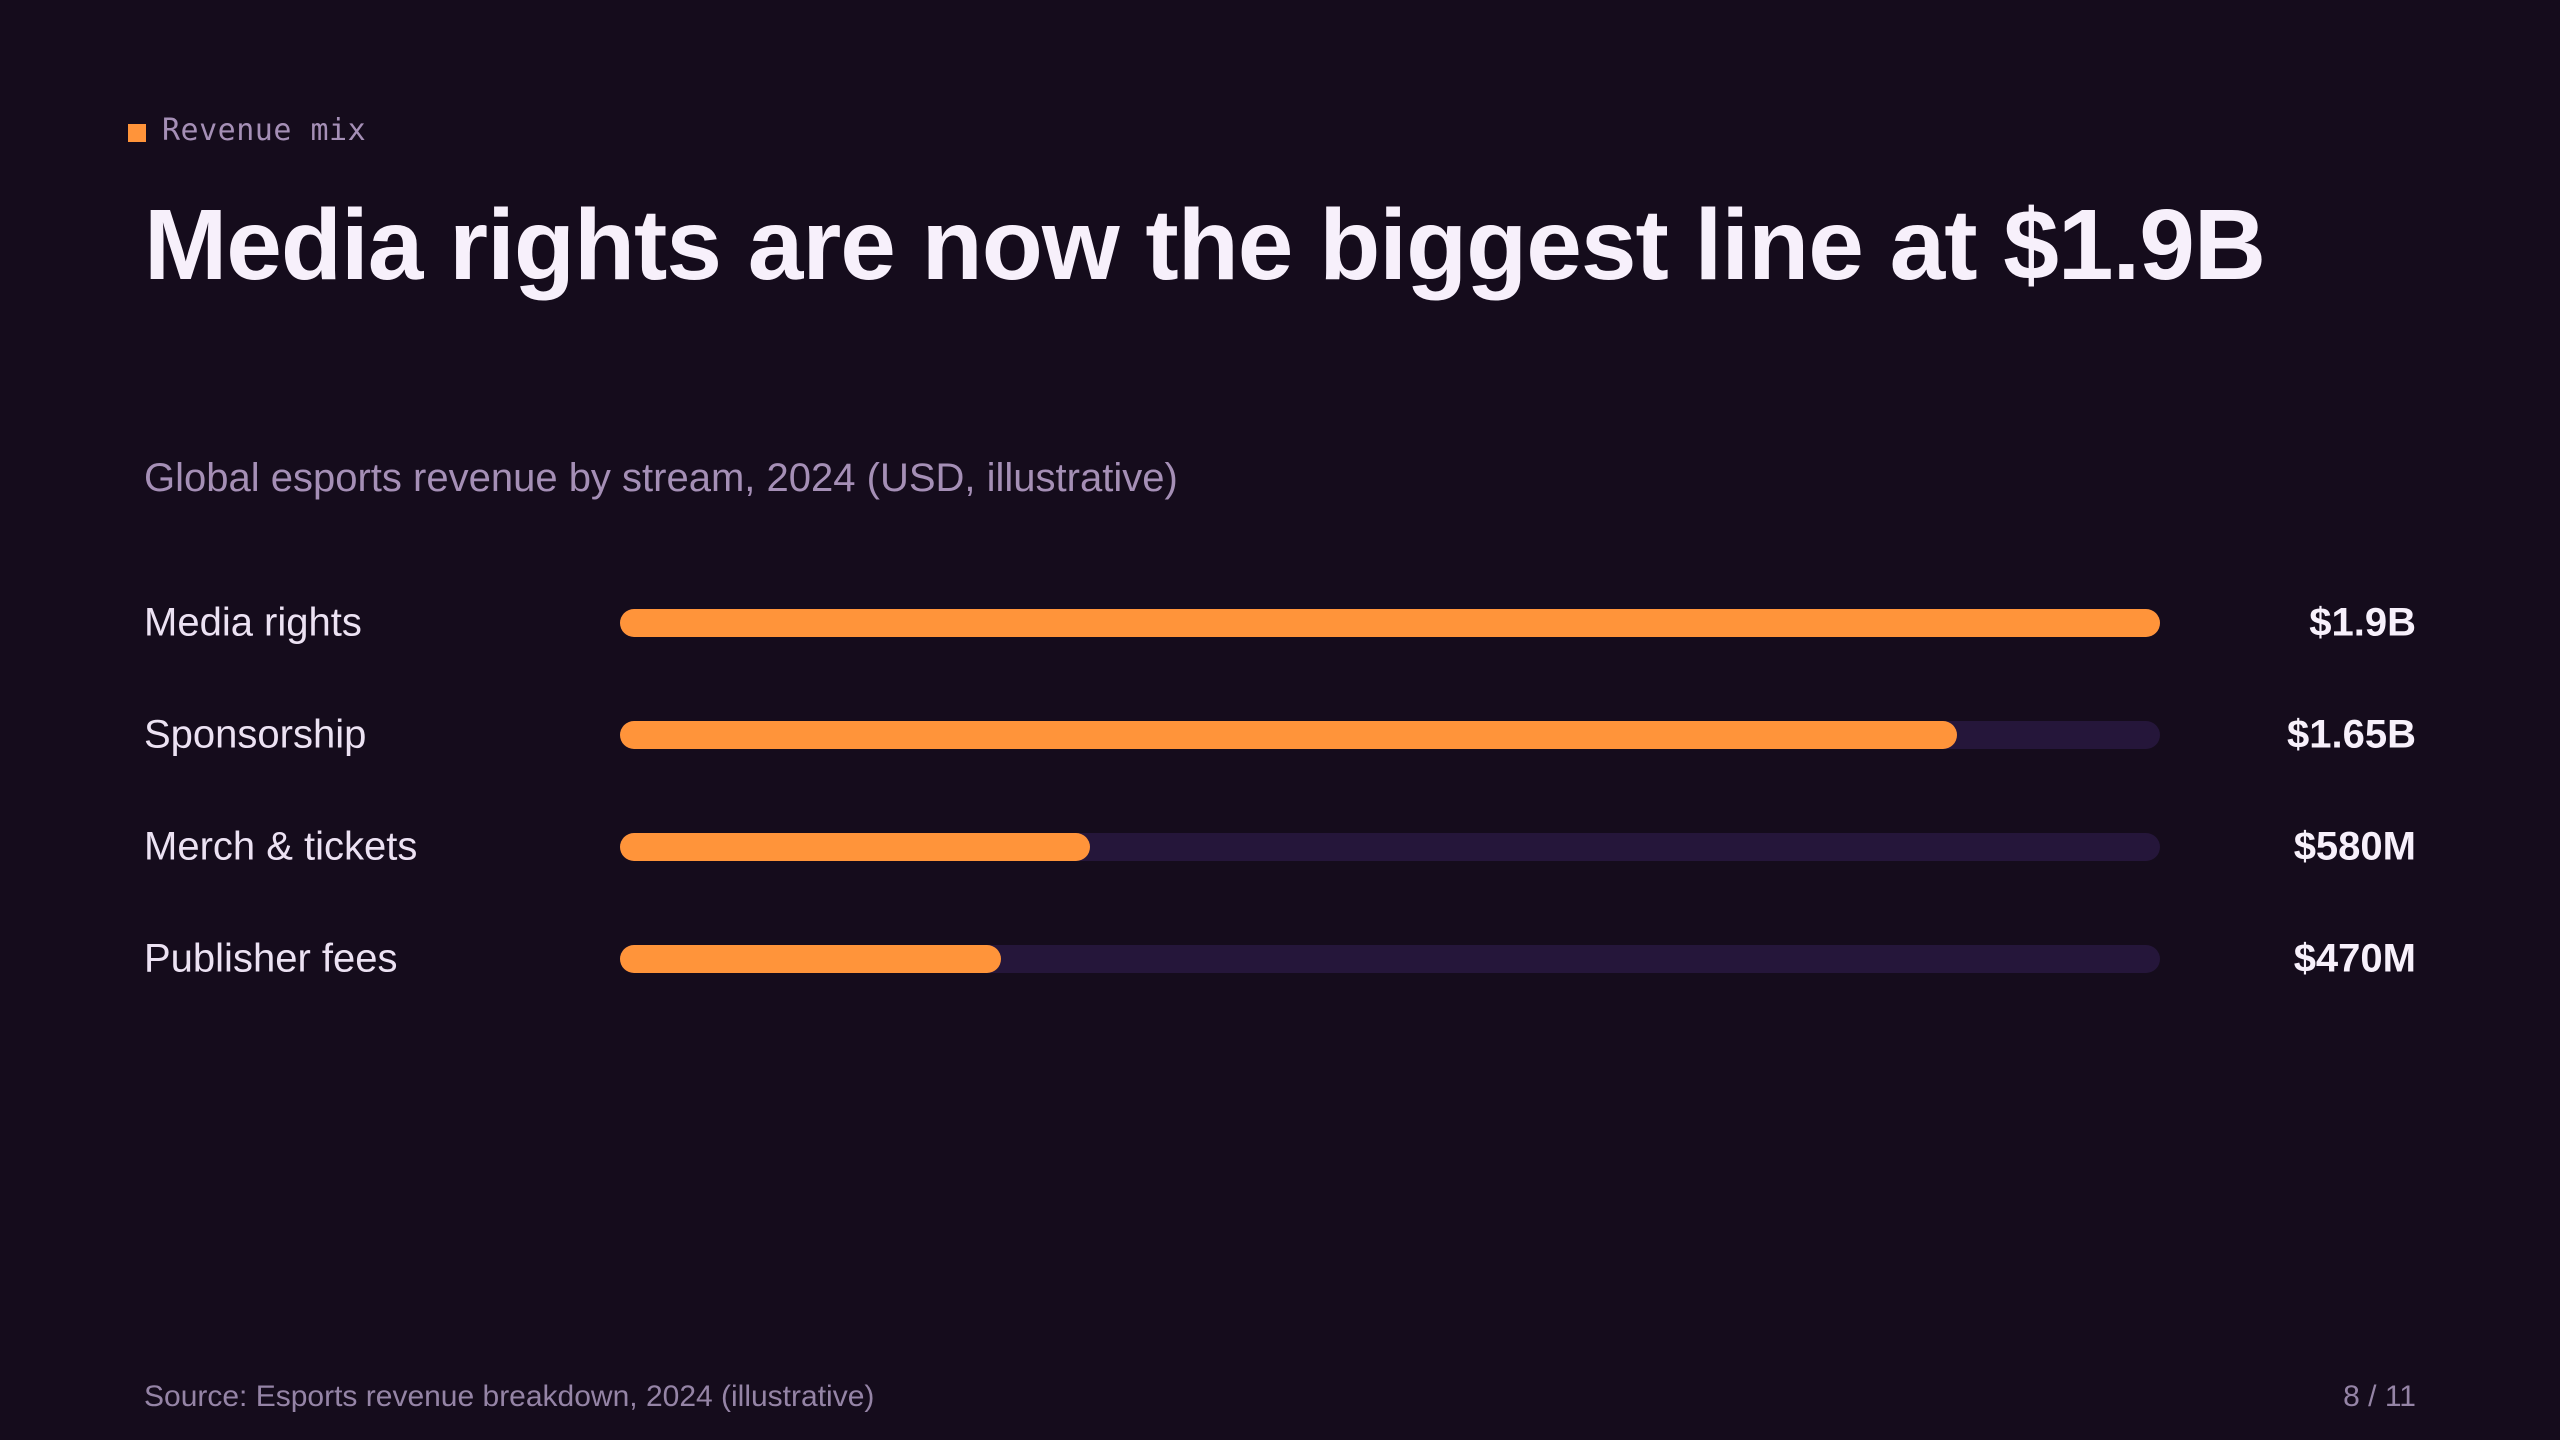 This screenshot has width=2560, height=1440. Describe the element at coordinates (2362, 622) in the screenshot. I see `value-label-media-rights: $1.9B` at that location.